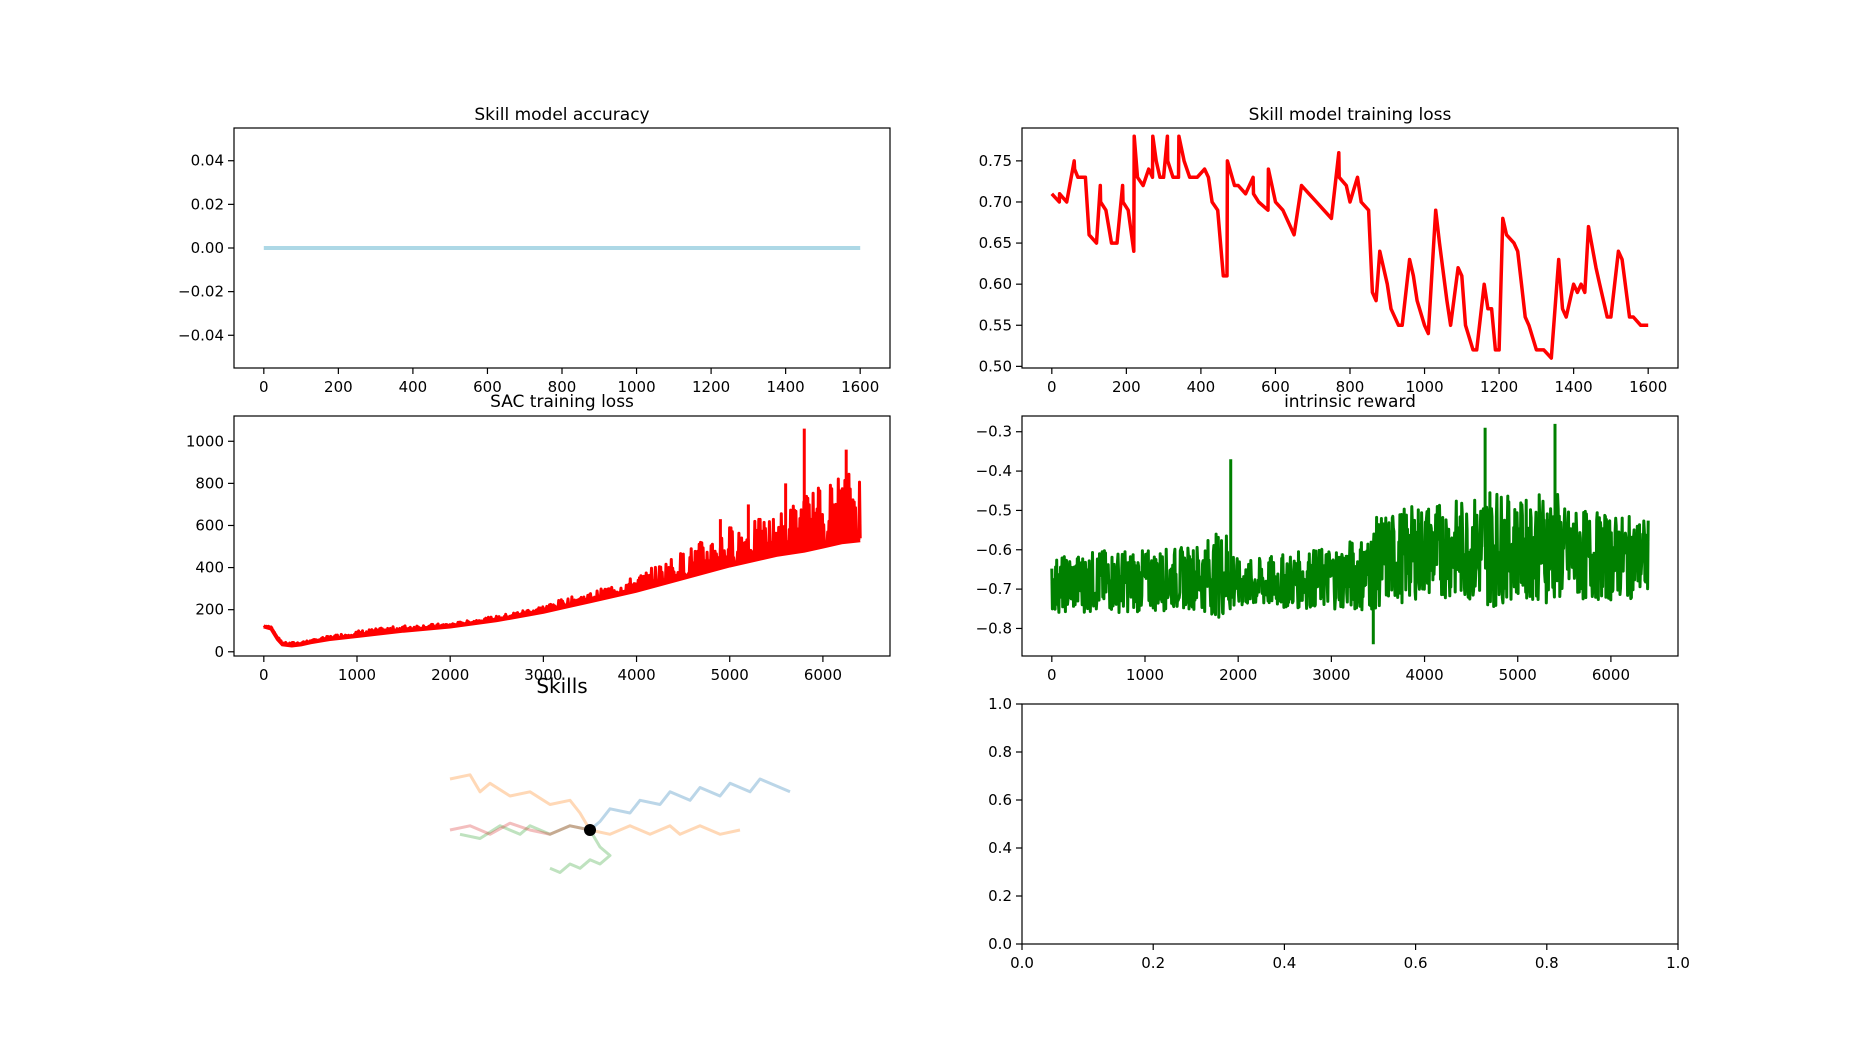 This screenshot has height=1050, width=1850. Describe the element at coordinates (994, 510) in the screenshot. I see `y-tick-label: −0.5` at that location.